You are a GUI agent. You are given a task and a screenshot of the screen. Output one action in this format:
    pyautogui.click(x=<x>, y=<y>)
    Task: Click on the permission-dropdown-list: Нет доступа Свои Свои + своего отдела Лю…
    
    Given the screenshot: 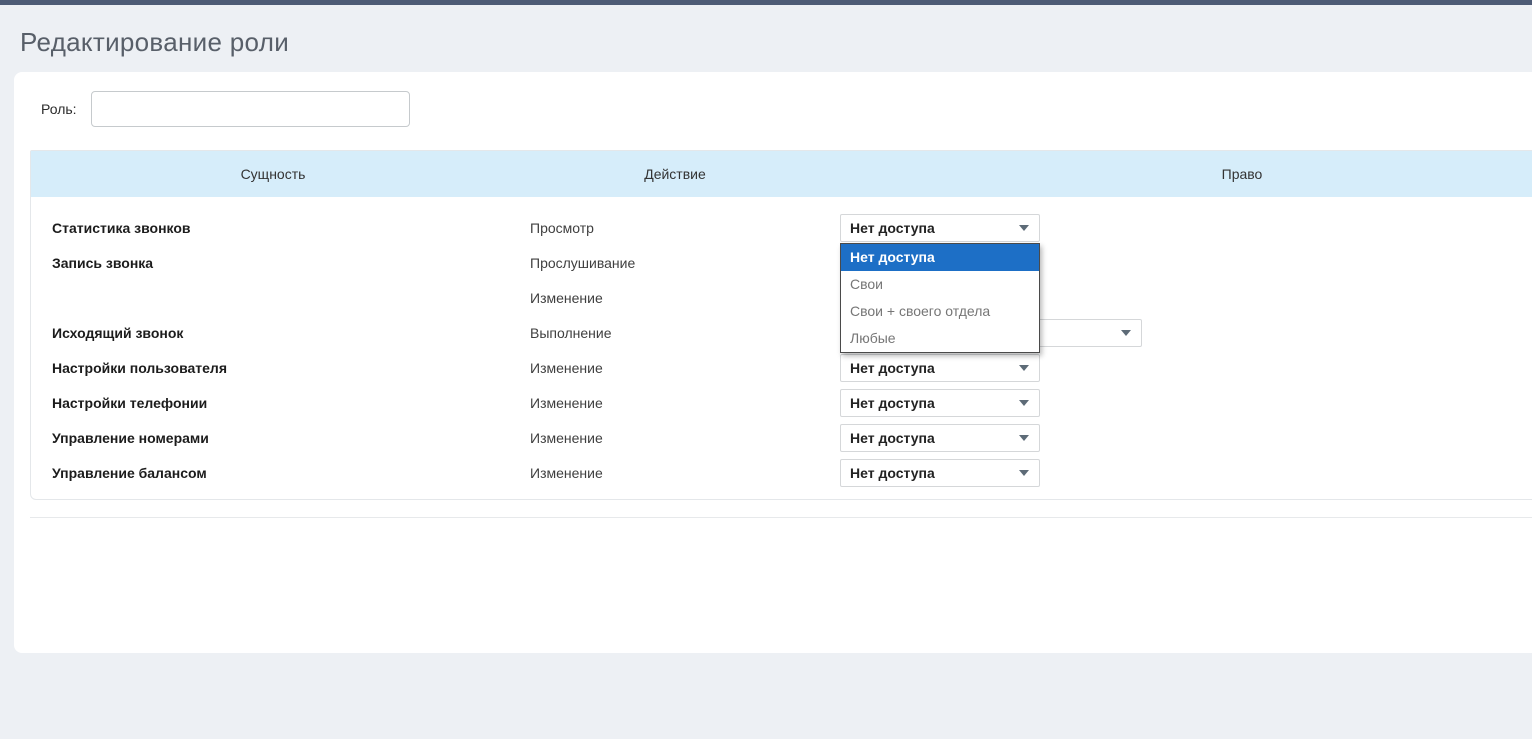 What is the action you would take?
    pyautogui.click(x=940, y=298)
    